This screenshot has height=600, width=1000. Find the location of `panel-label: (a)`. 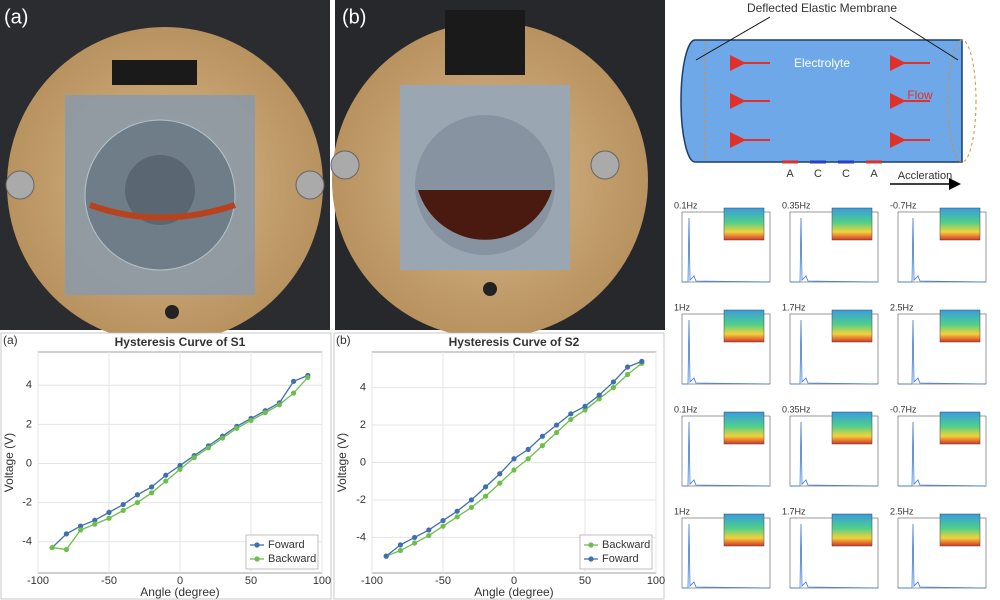

panel-label: (a) is located at coordinates (10, 340).